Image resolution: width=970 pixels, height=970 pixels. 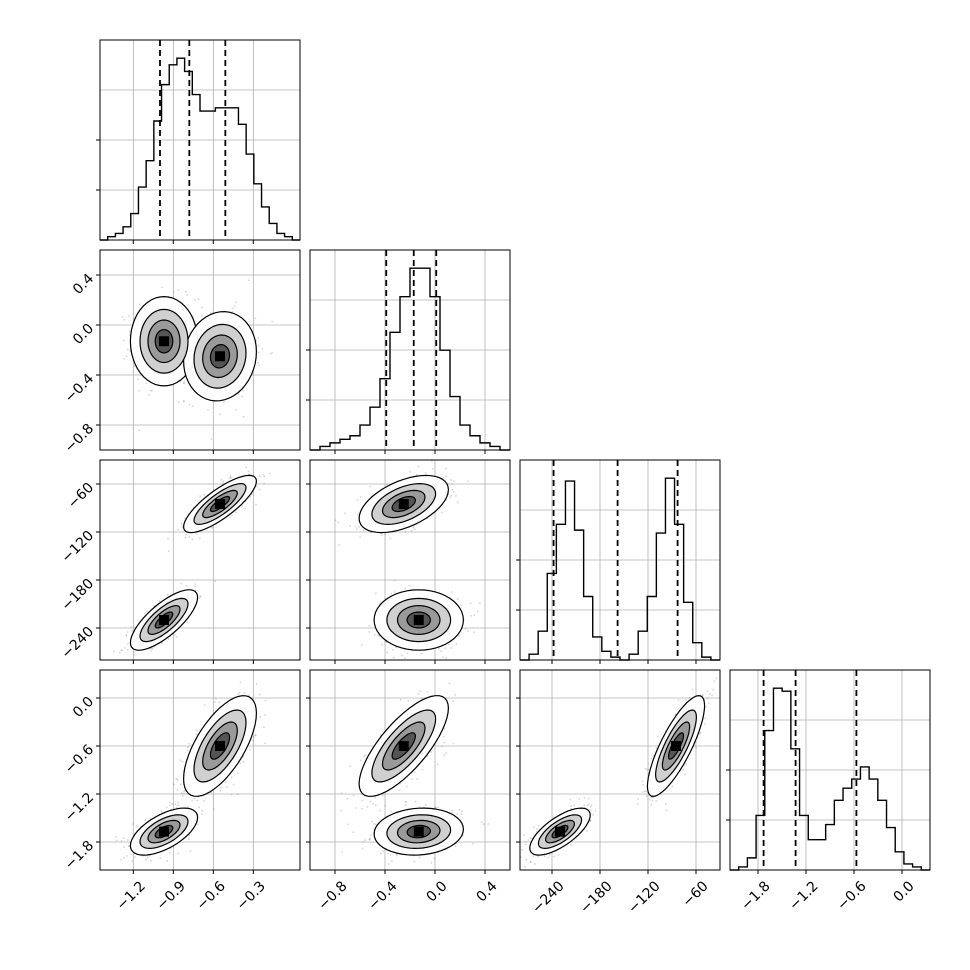 What do you see at coordinates (410, 770) in the screenshot?
I see `panel-frame` at bounding box center [410, 770].